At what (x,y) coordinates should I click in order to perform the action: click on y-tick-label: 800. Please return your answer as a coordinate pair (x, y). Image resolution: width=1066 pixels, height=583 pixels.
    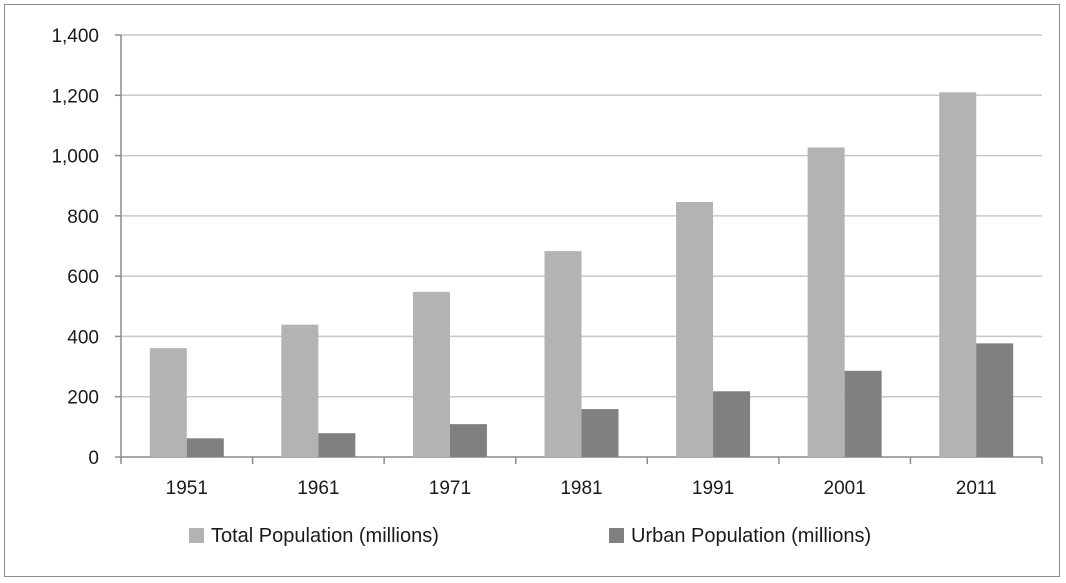
    Looking at the image, I should click on (83, 217).